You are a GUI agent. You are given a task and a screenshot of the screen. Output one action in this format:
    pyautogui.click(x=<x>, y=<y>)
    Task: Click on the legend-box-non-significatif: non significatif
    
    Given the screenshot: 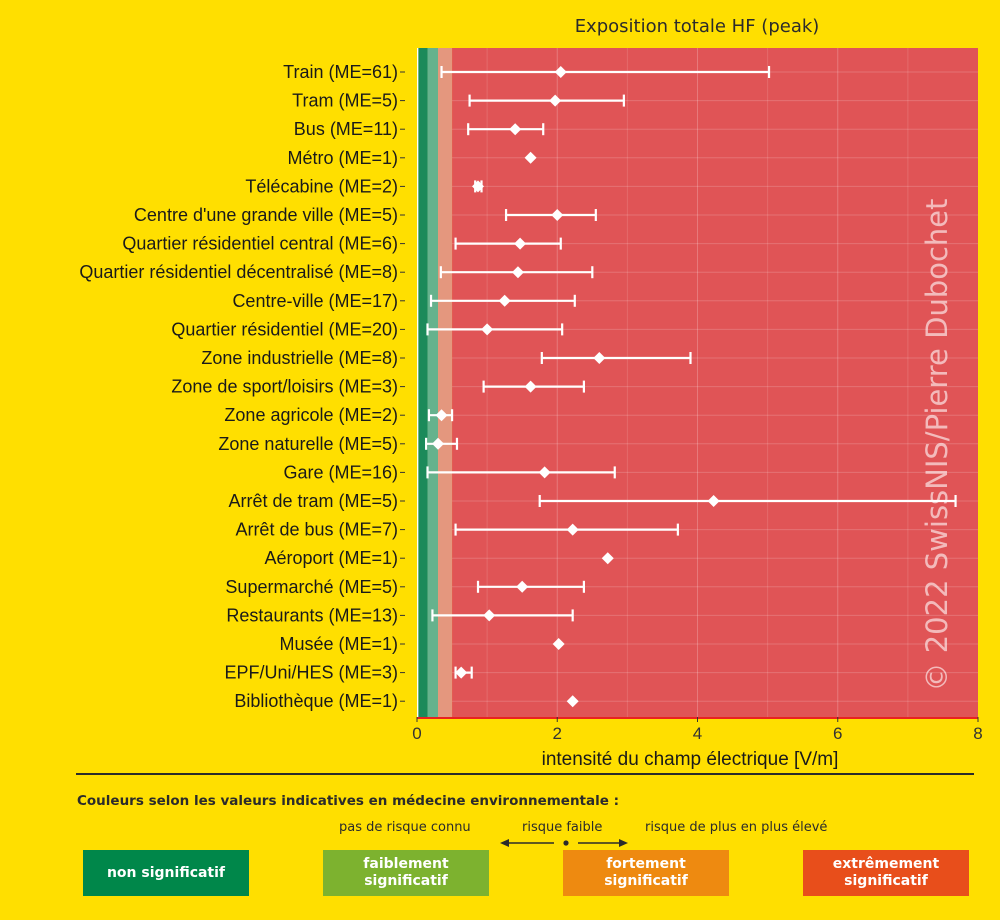 What is the action you would take?
    pyautogui.click(x=166, y=873)
    